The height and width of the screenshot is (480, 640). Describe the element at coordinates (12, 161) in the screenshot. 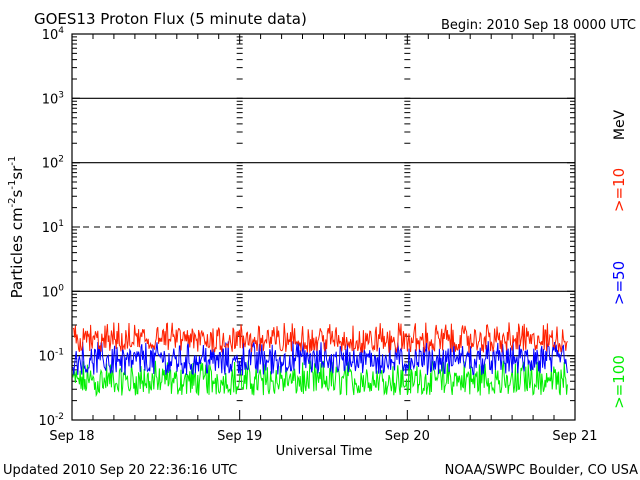

I see `y-axis-title-exp3: -1` at that location.